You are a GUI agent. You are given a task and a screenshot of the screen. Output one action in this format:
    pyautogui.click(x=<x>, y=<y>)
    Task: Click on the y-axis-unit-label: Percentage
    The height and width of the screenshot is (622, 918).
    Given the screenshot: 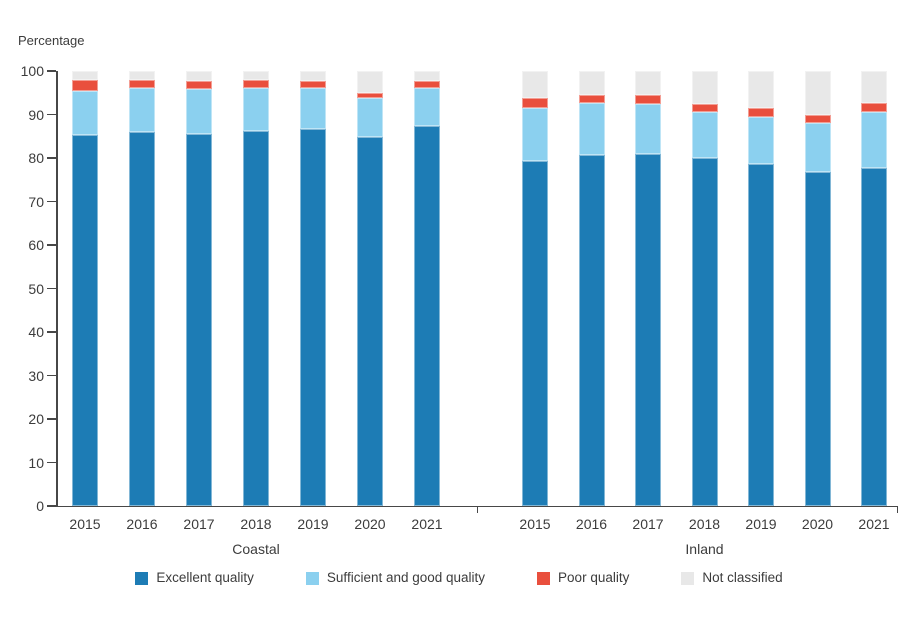 What is the action you would take?
    pyautogui.click(x=51, y=40)
    